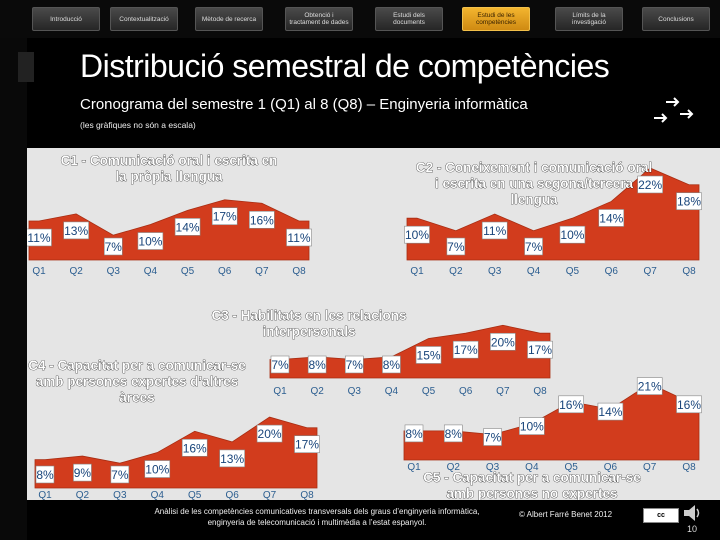 The height and width of the screenshot is (540, 720). I want to click on nav-tab-metode-recerca: Mètode de recerca, so click(229, 19).